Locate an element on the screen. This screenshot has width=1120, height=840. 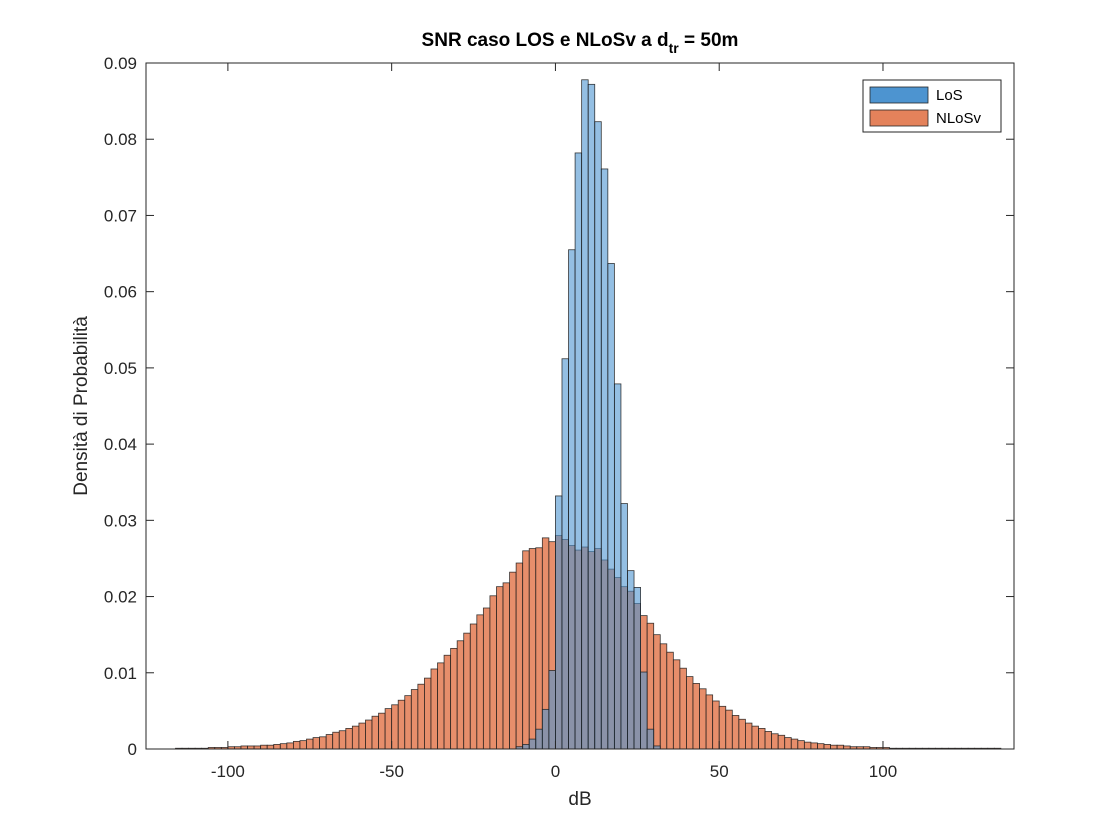
title-main: SNR caso LOS e NLoSv a d is located at coordinates (545, 40).